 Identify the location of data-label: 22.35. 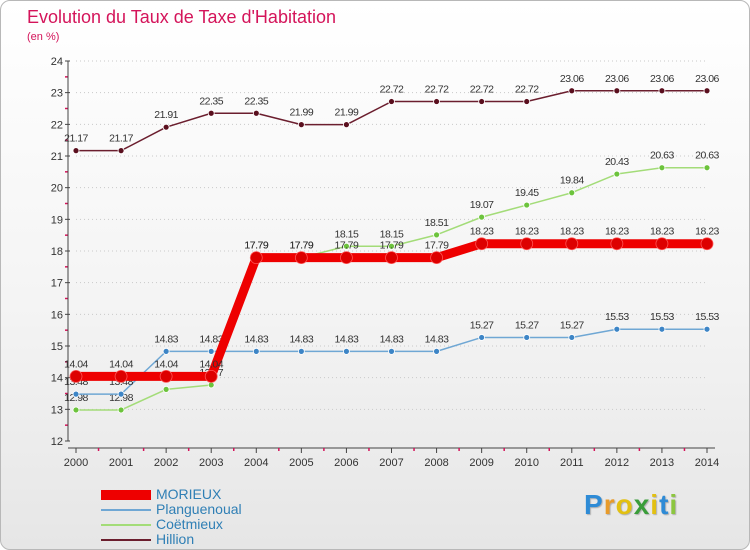
(256, 101).